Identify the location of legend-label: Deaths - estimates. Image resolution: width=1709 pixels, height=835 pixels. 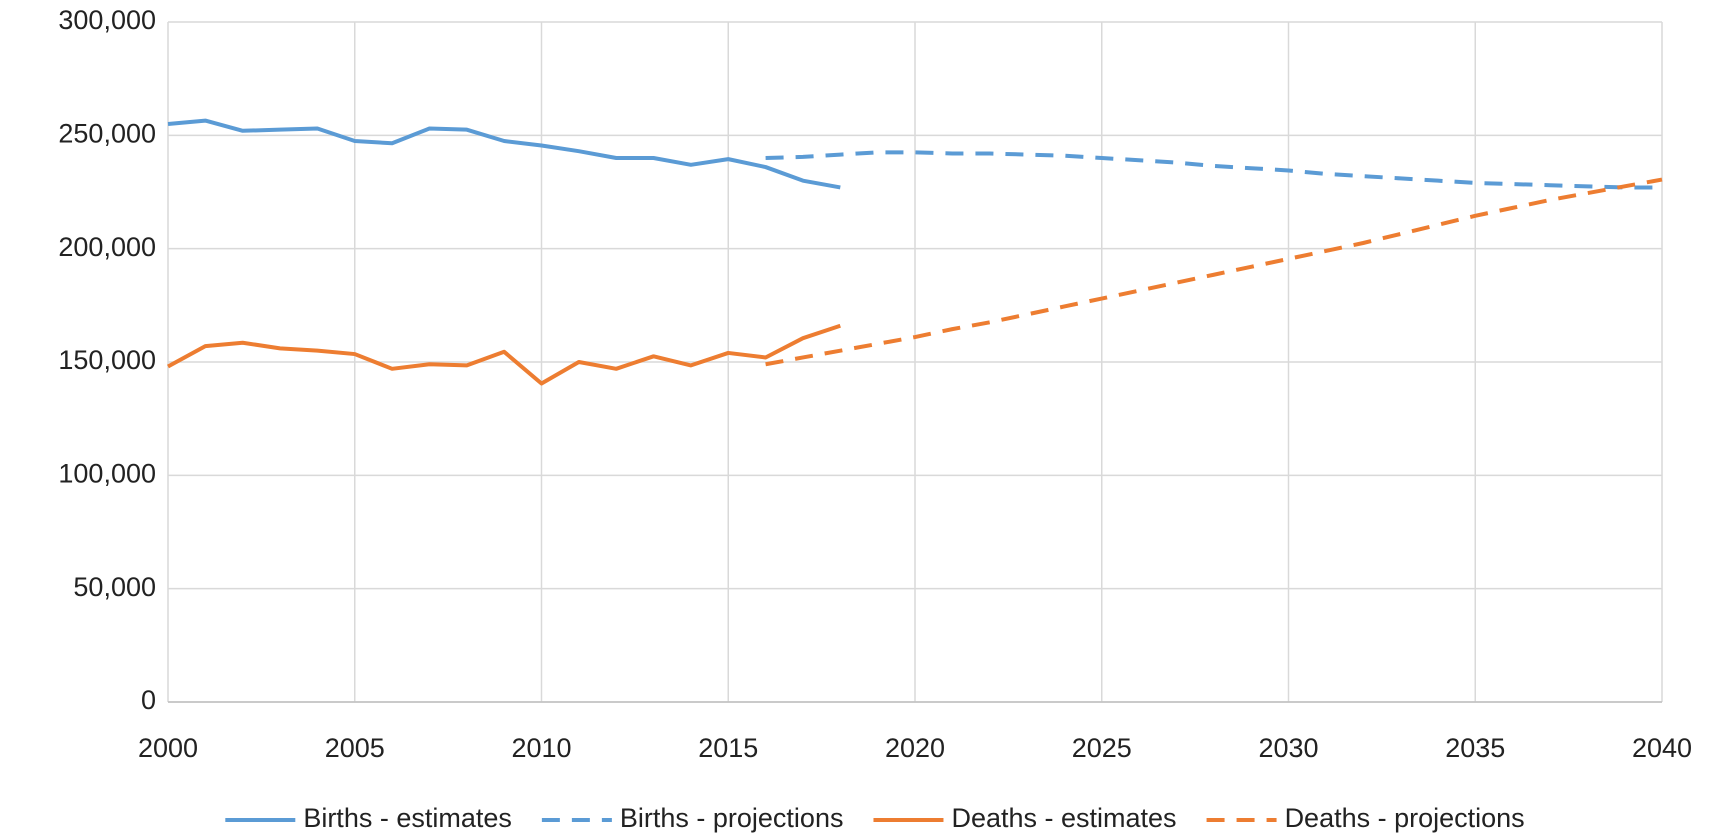
(1063, 818).